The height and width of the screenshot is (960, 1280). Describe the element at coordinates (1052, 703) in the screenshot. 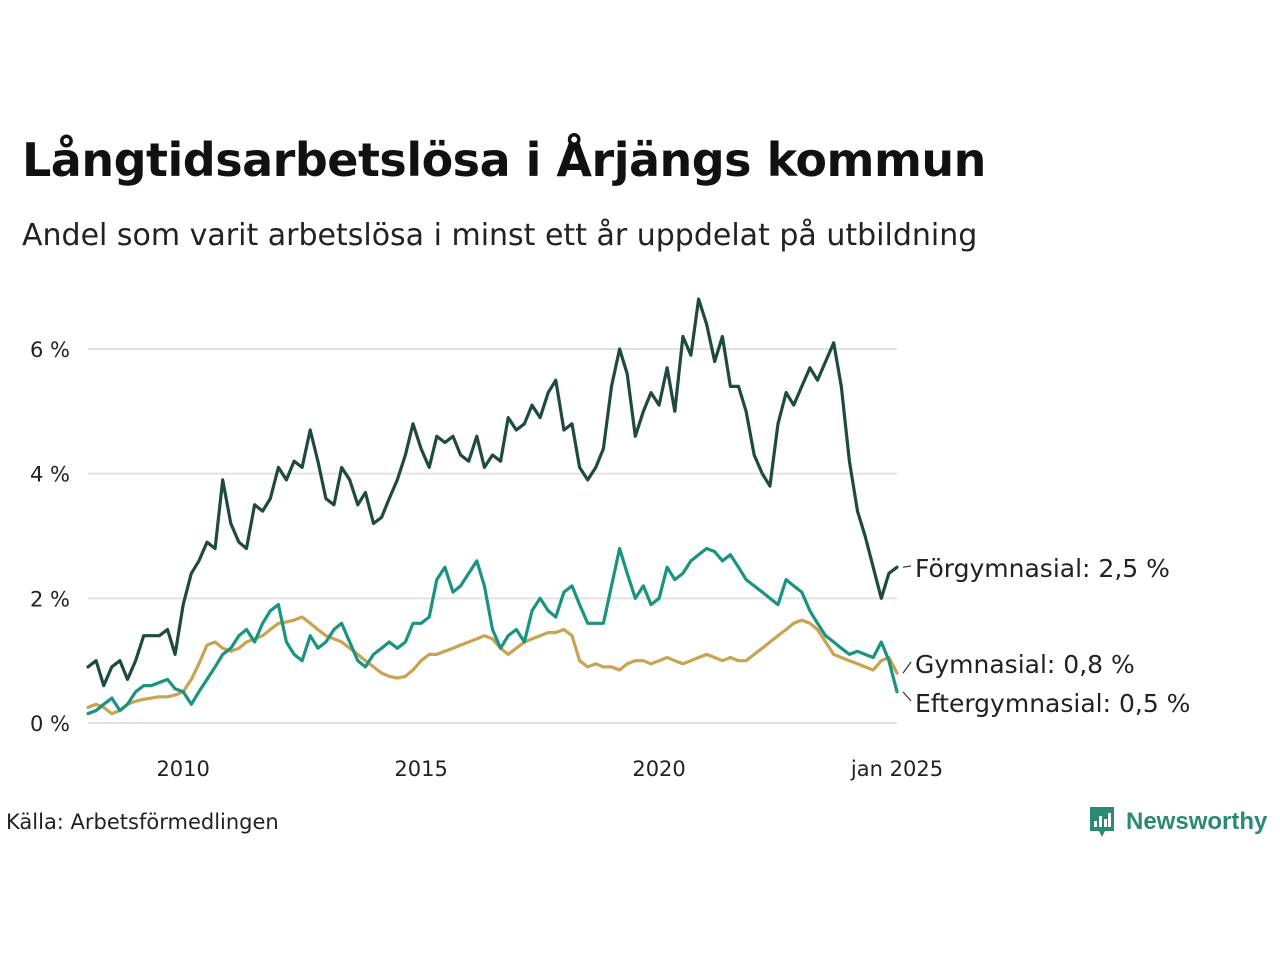

I see `end-label-eftergymnasial: Eftergymnasial: 0,5 %` at that location.